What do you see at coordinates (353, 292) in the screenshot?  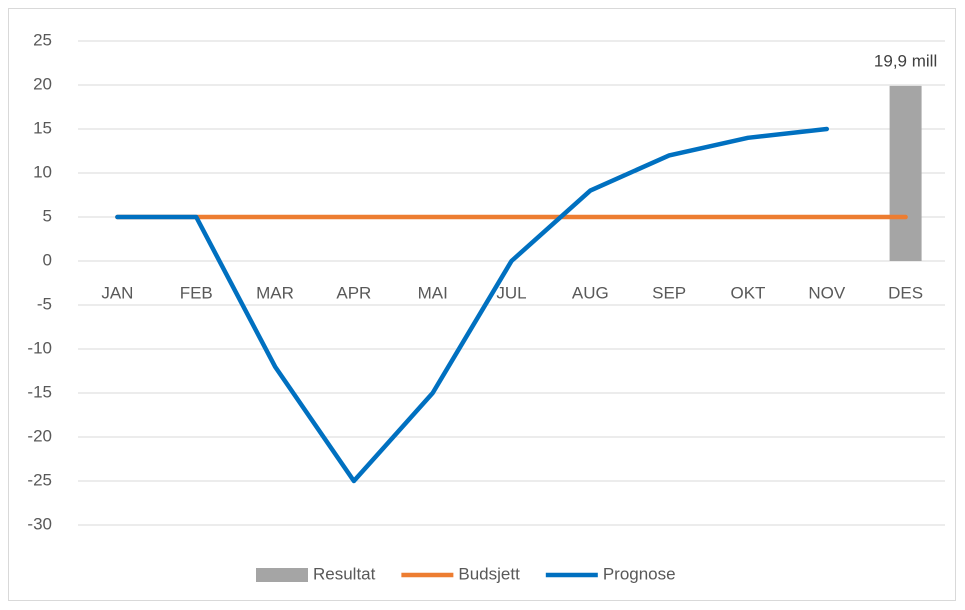 I see `x-tick-label: APR` at bounding box center [353, 292].